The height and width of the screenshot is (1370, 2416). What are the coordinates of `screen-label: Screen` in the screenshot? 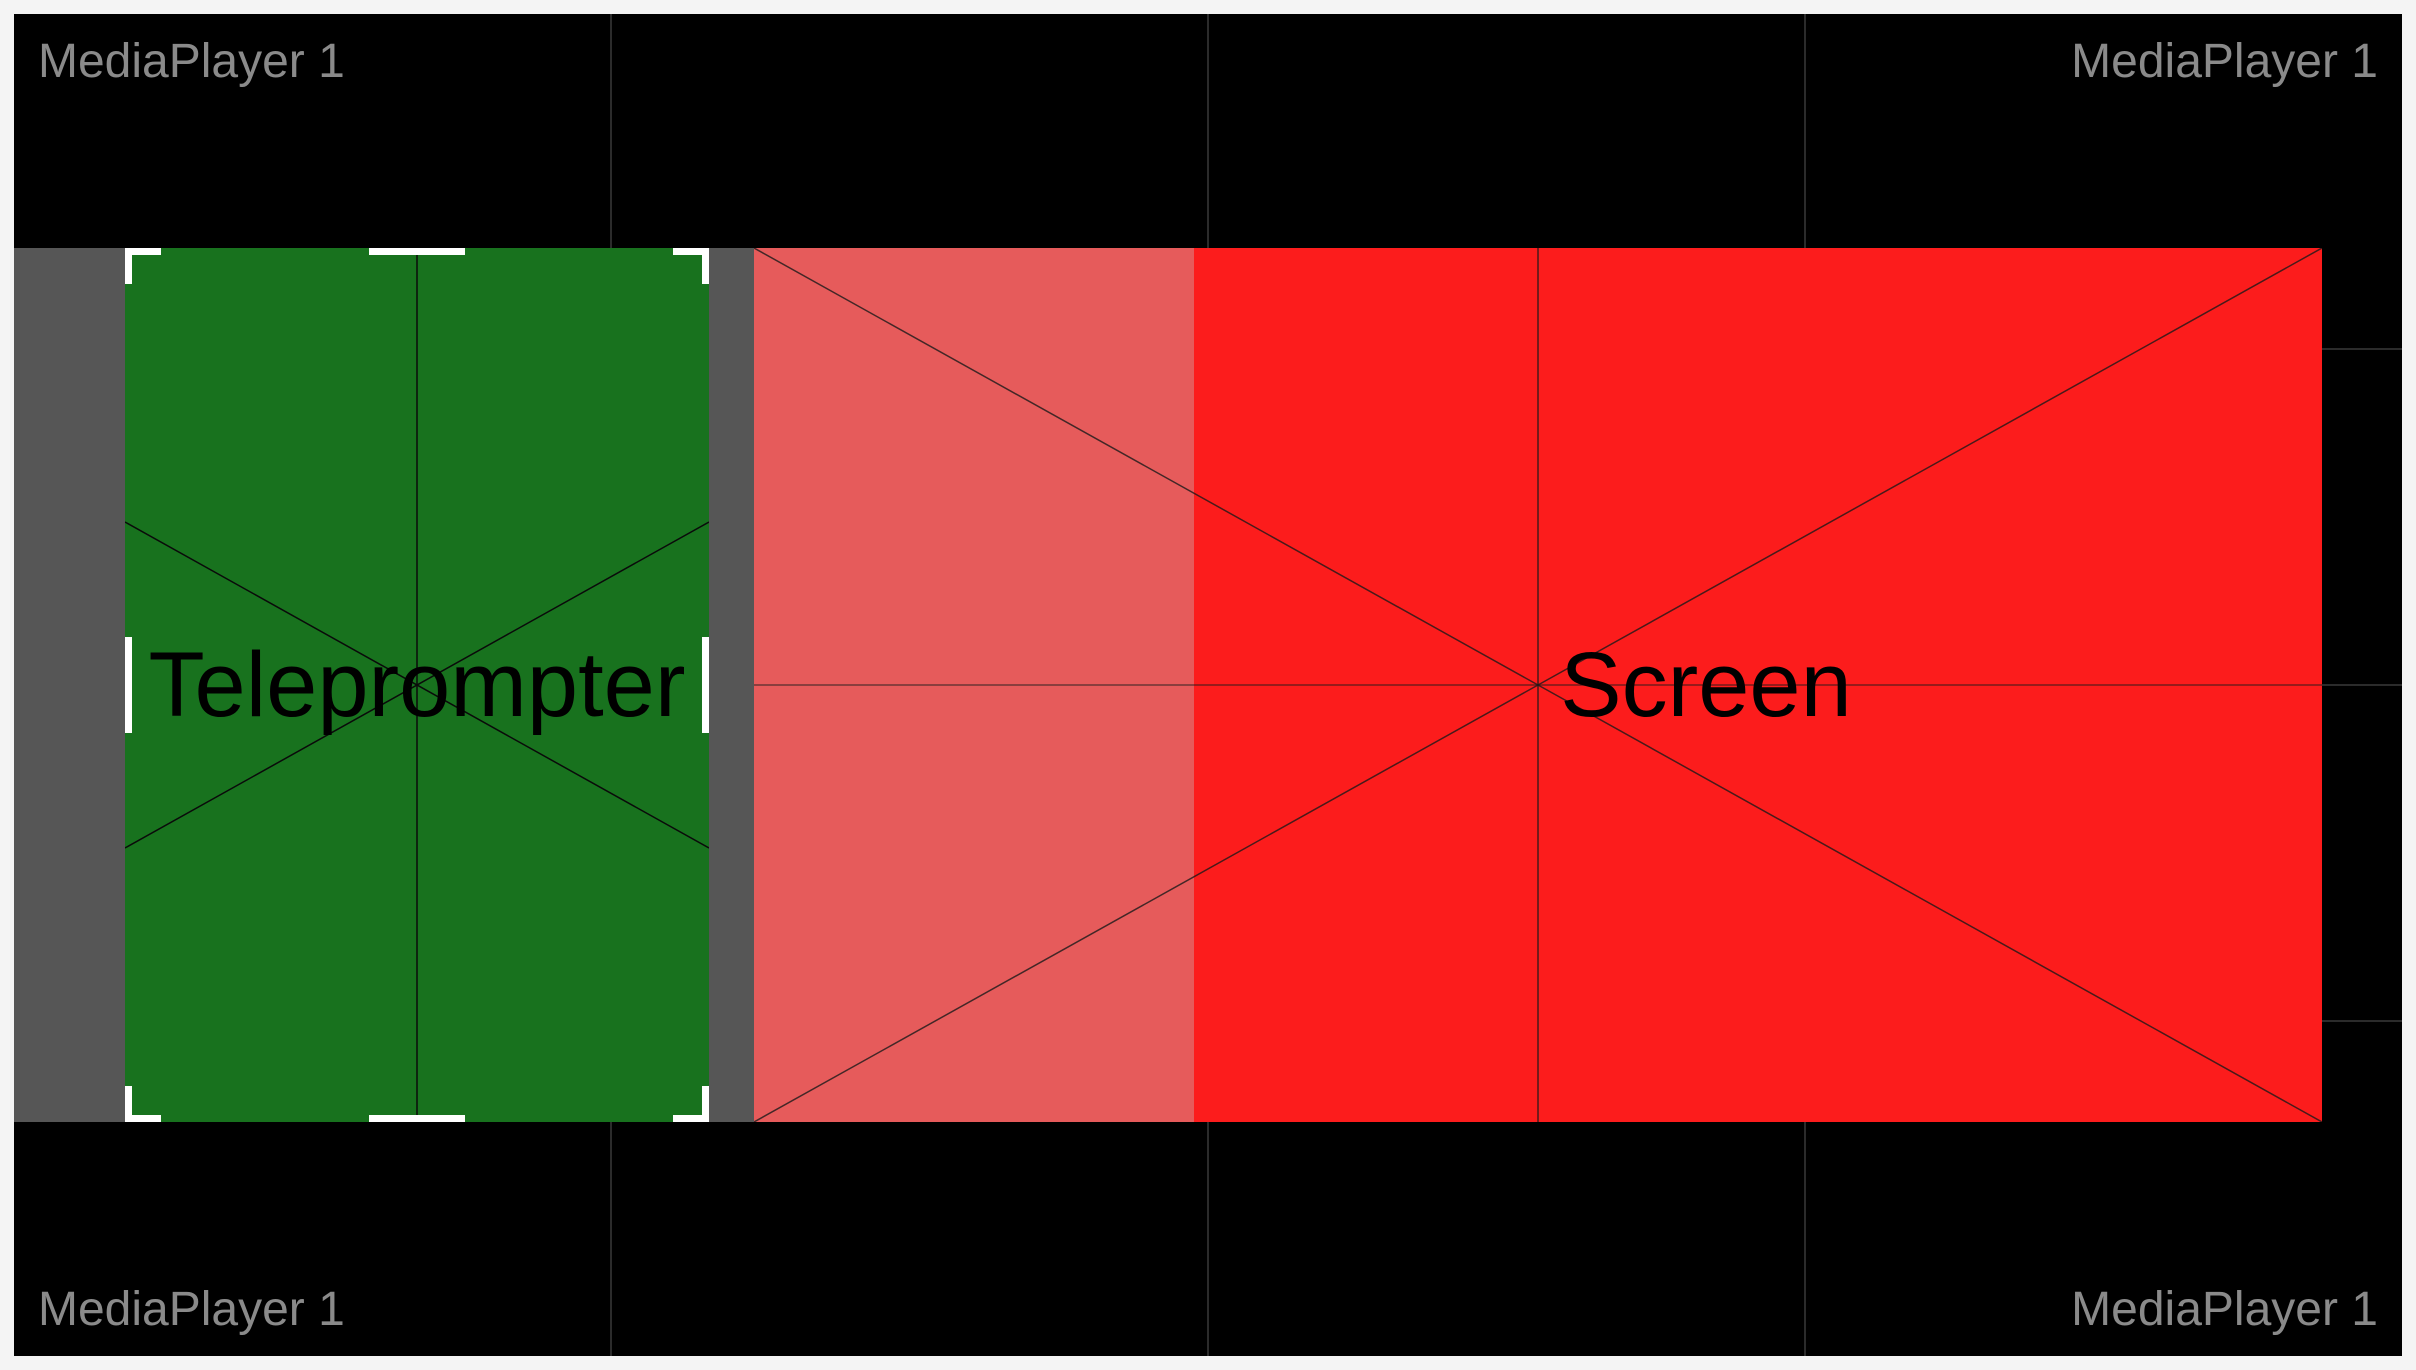 It's located at (1706, 685).